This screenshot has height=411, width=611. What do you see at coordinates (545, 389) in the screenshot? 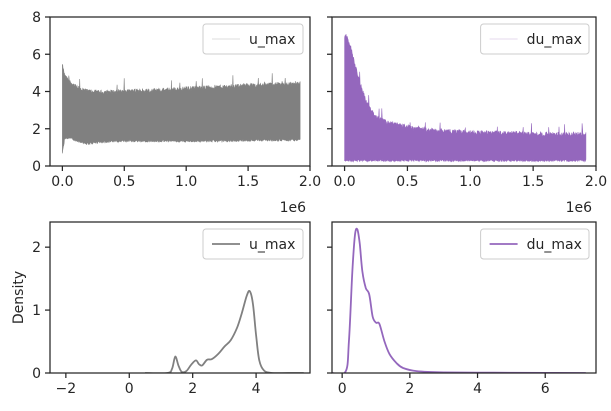
I see `x-tick-label: 6` at bounding box center [545, 389].